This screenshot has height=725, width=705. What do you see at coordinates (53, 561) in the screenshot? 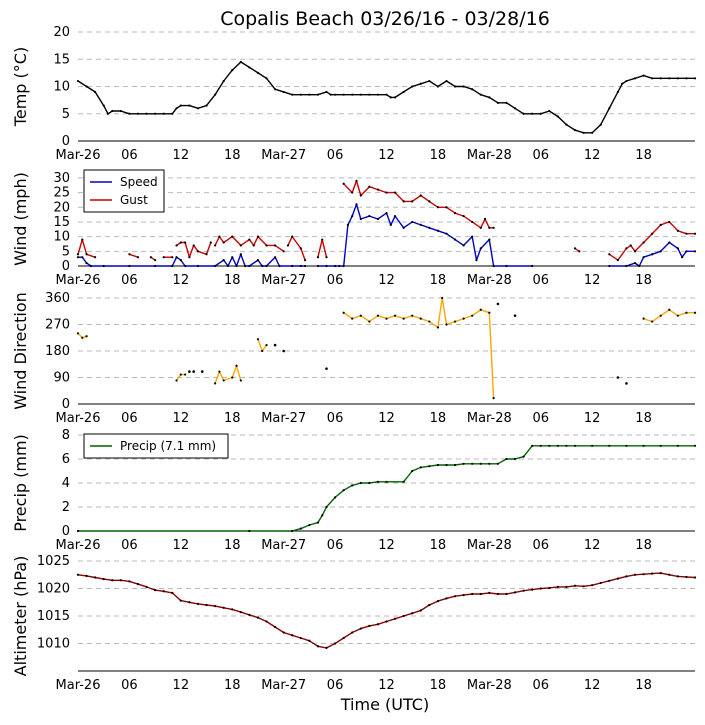
I see `y-tick-label: 1025` at bounding box center [53, 561].